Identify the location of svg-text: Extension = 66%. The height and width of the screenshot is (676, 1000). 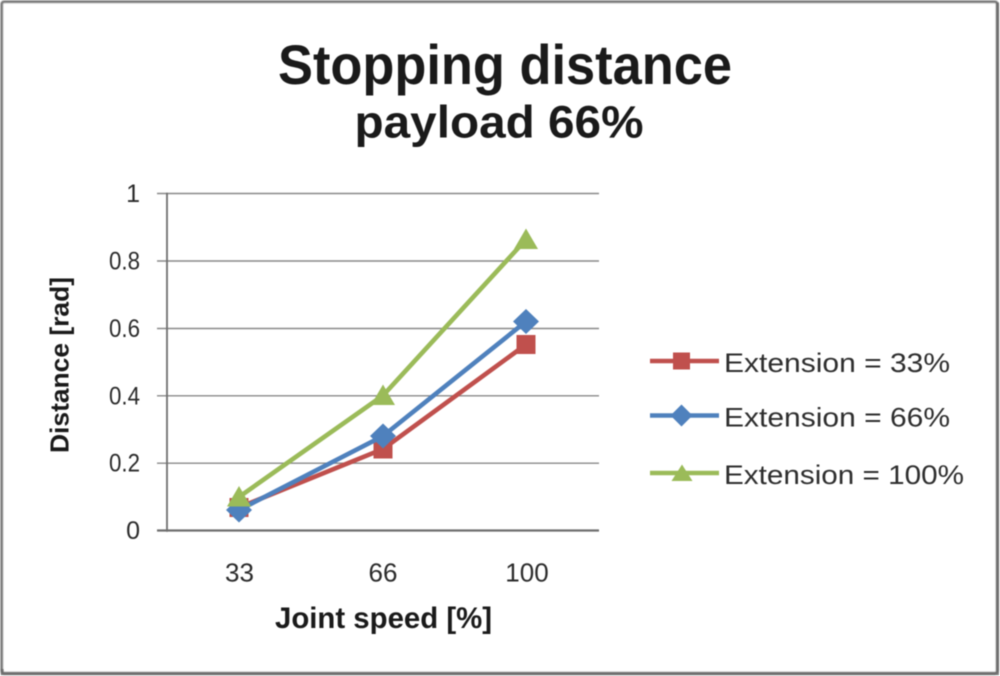
(837, 418).